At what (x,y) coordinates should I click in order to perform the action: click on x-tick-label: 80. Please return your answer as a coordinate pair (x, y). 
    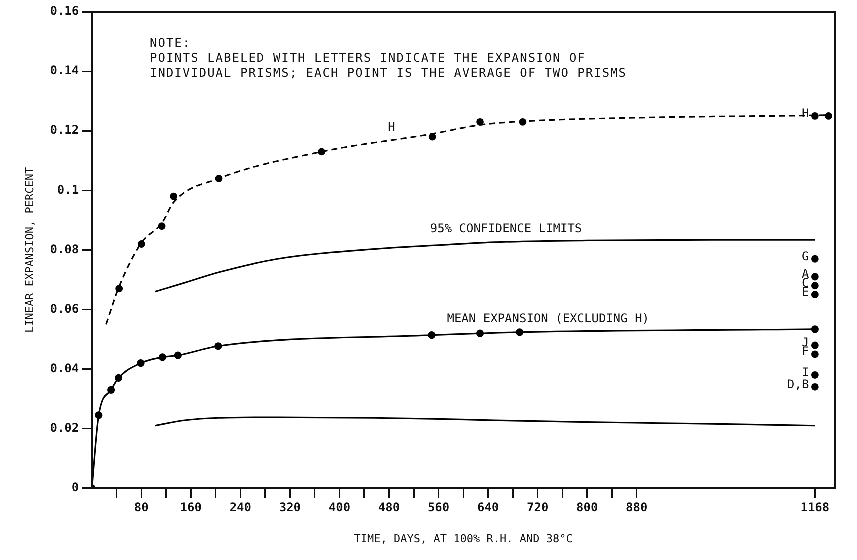
    Looking at the image, I should click on (141, 507).